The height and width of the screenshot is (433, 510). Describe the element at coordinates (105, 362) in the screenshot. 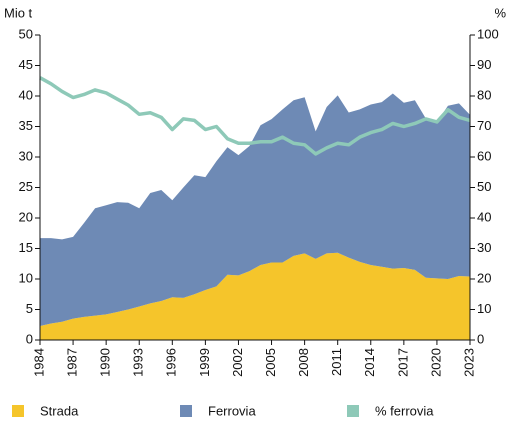

I see `x-tick-label: 1990` at that location.